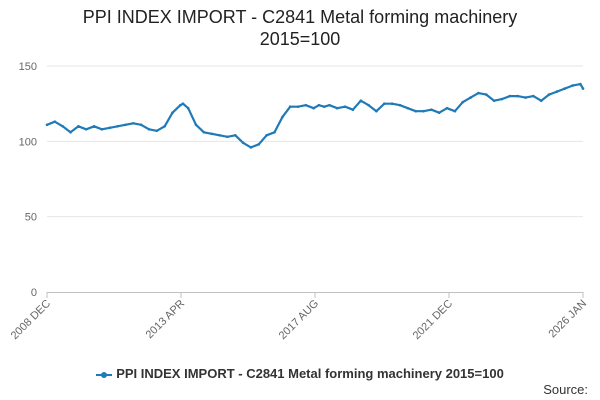 Image resolution: width=600 pixels, height=400 pixels. I want to click on y-tick-label: 150, so click(28, 67).